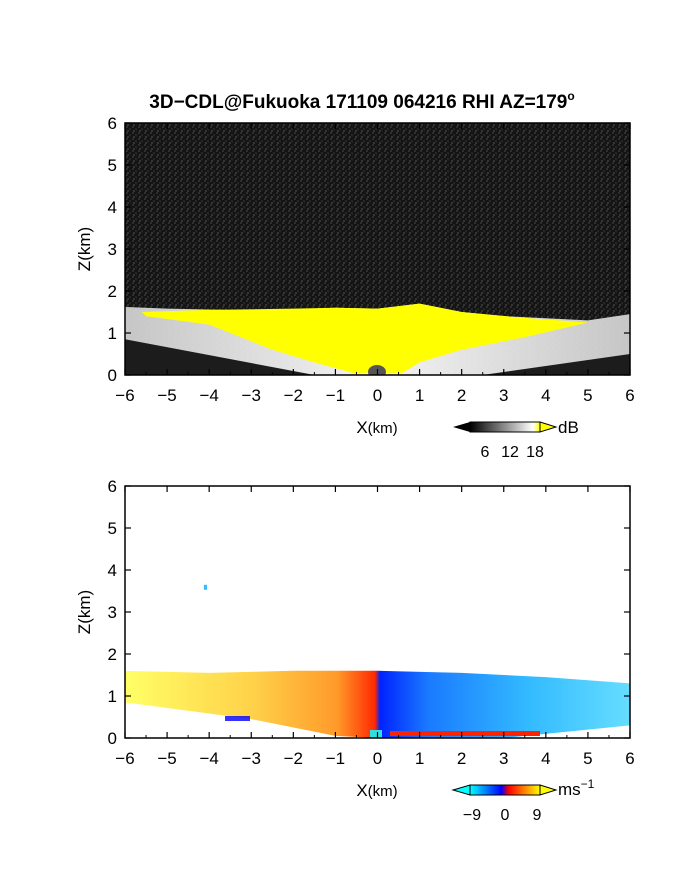  I want to click on colorbar-tick-label: 9, so click(537, 815).